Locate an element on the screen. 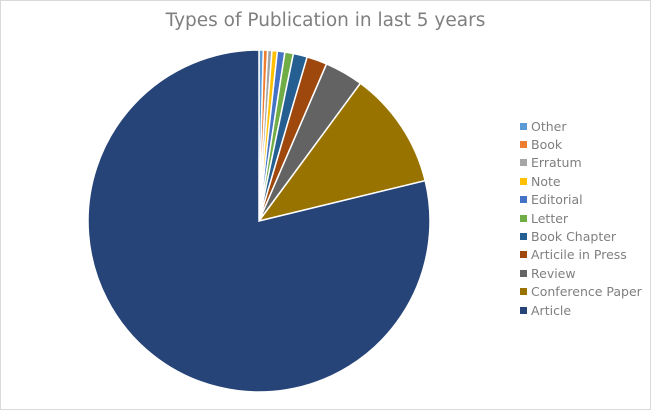 This screenshot has width=651, height=410. pie-slice-conference-paper is located at coordinates (342, 152).